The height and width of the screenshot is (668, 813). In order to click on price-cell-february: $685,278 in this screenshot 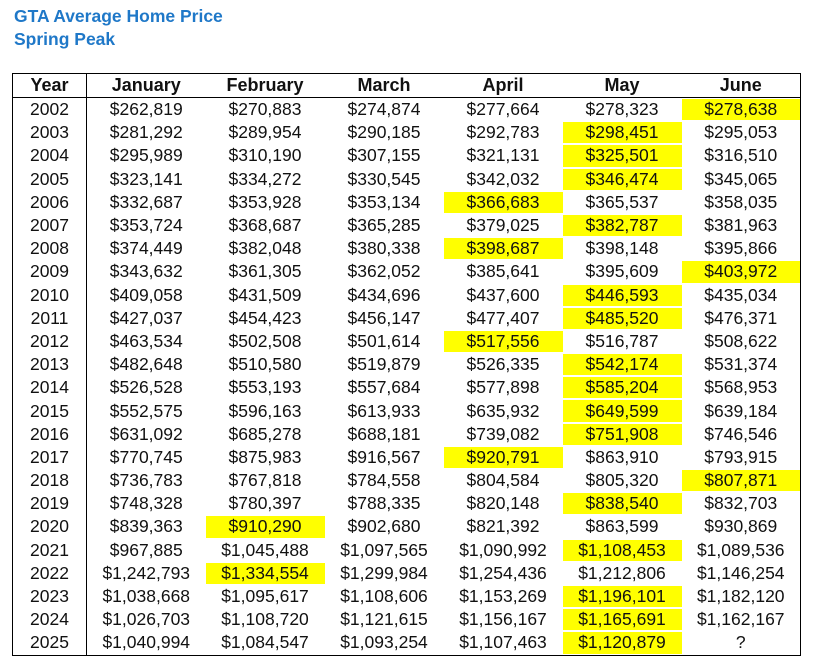, I will do `click(265, 433)`.